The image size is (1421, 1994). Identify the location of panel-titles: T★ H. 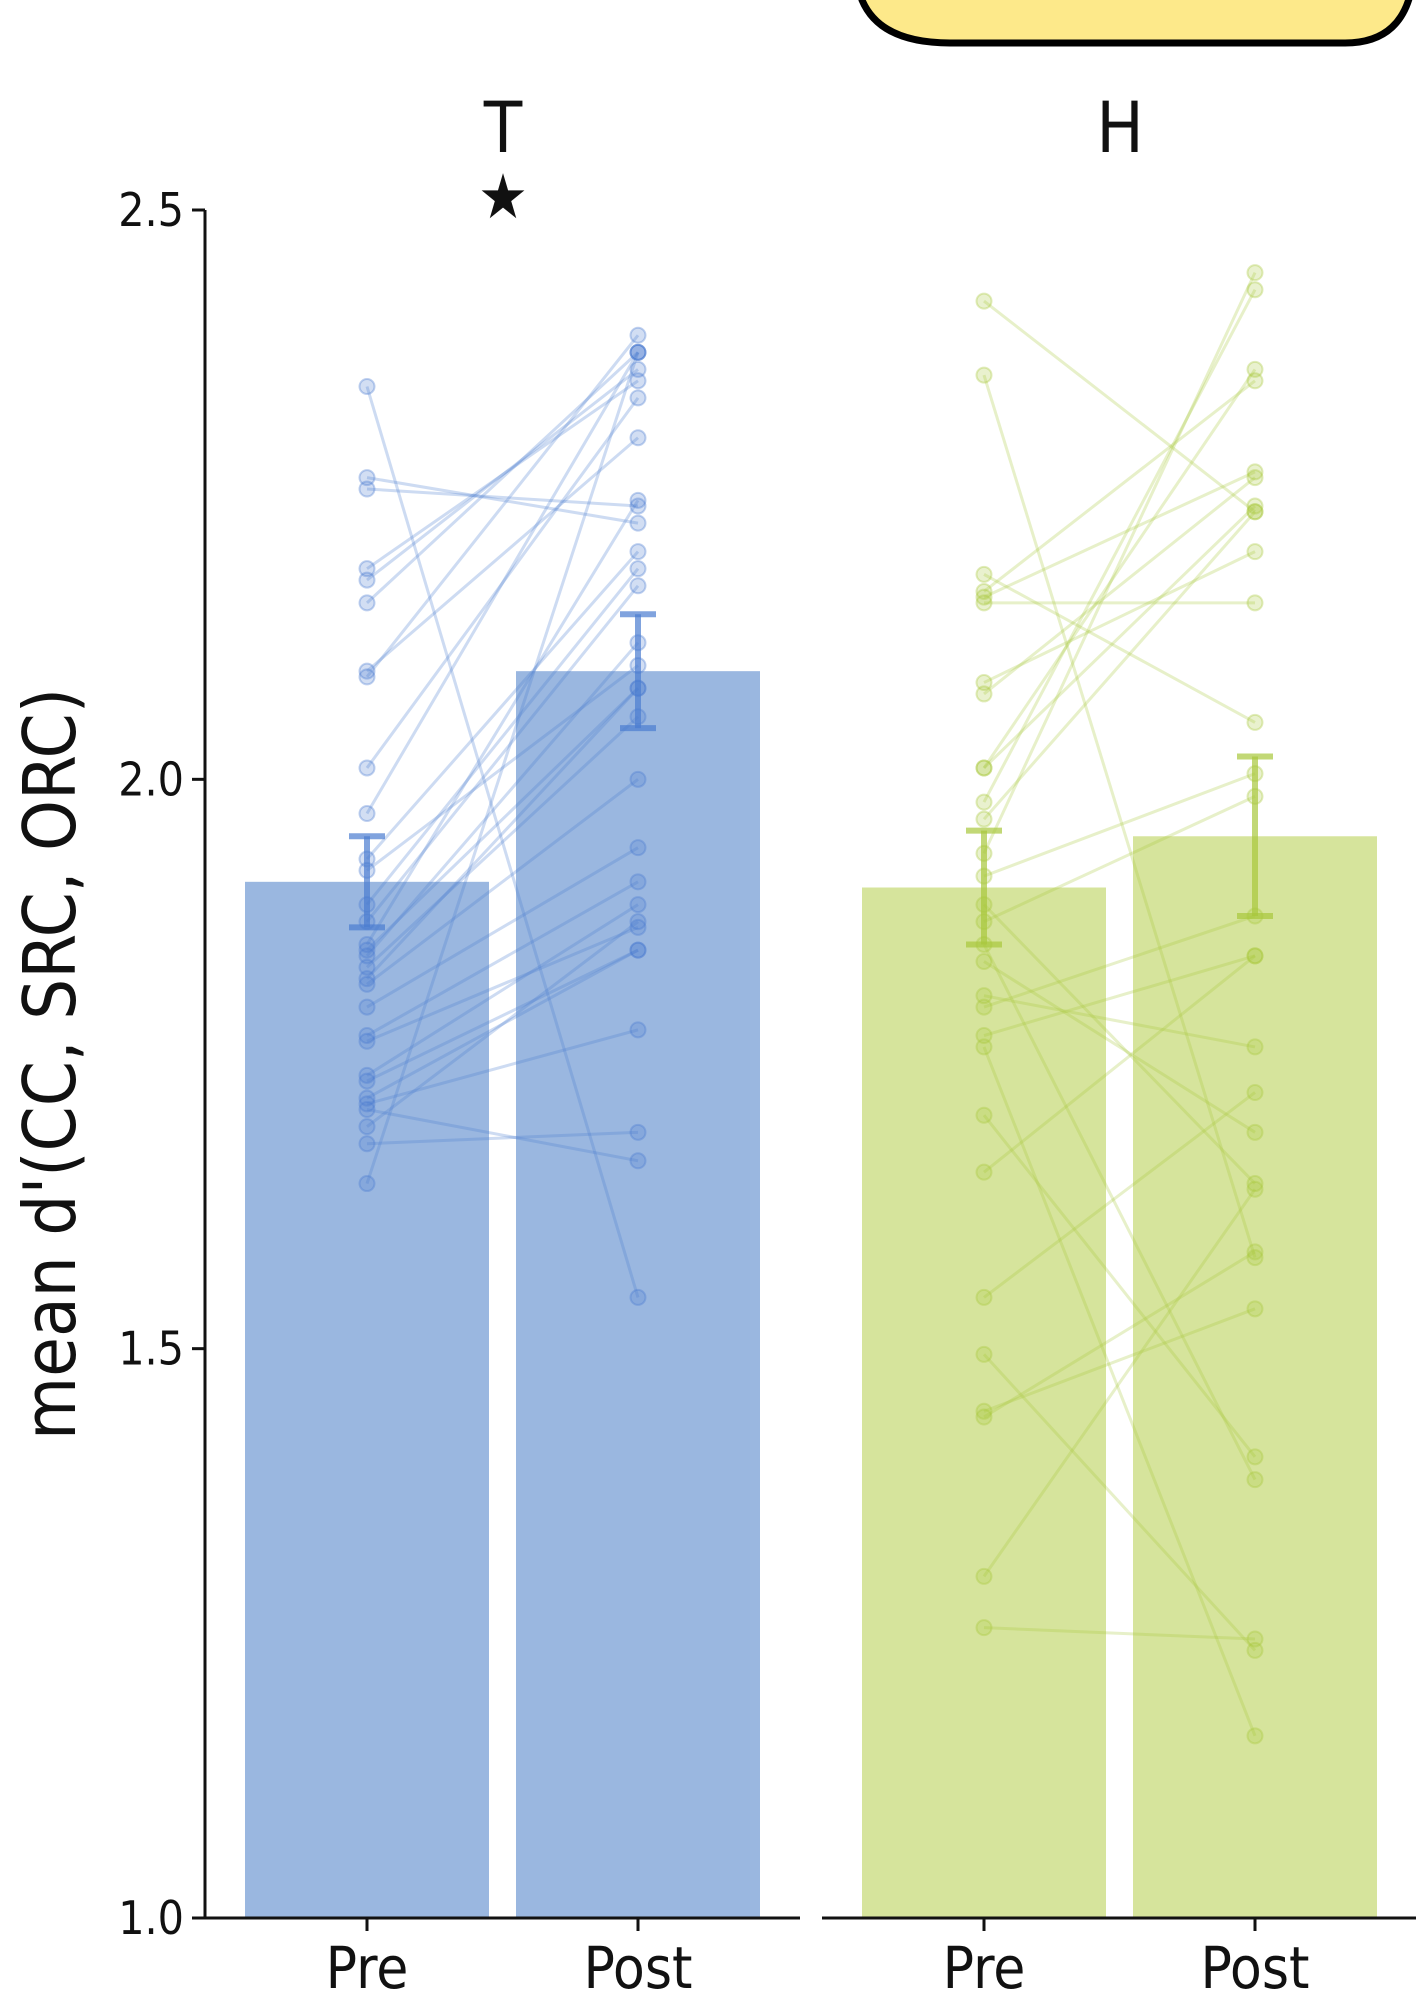
(811, 160).